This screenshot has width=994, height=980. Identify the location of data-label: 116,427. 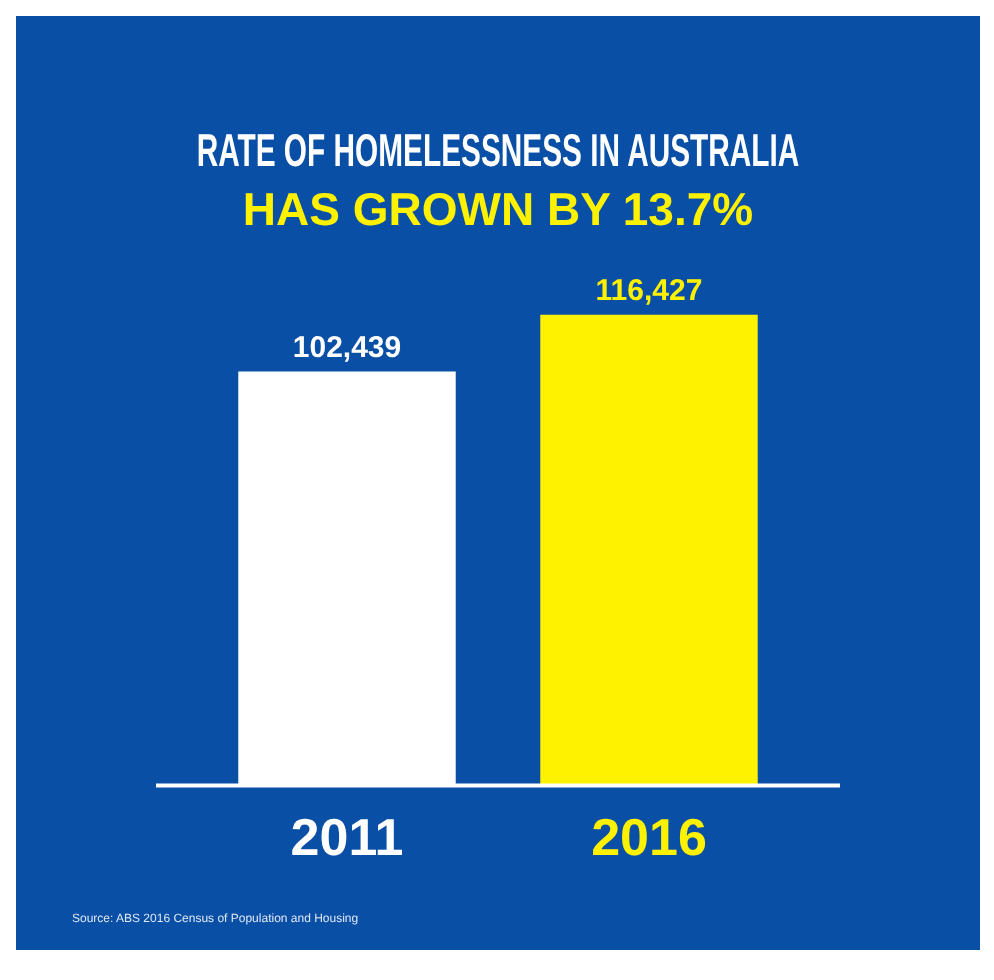
(649, 291).